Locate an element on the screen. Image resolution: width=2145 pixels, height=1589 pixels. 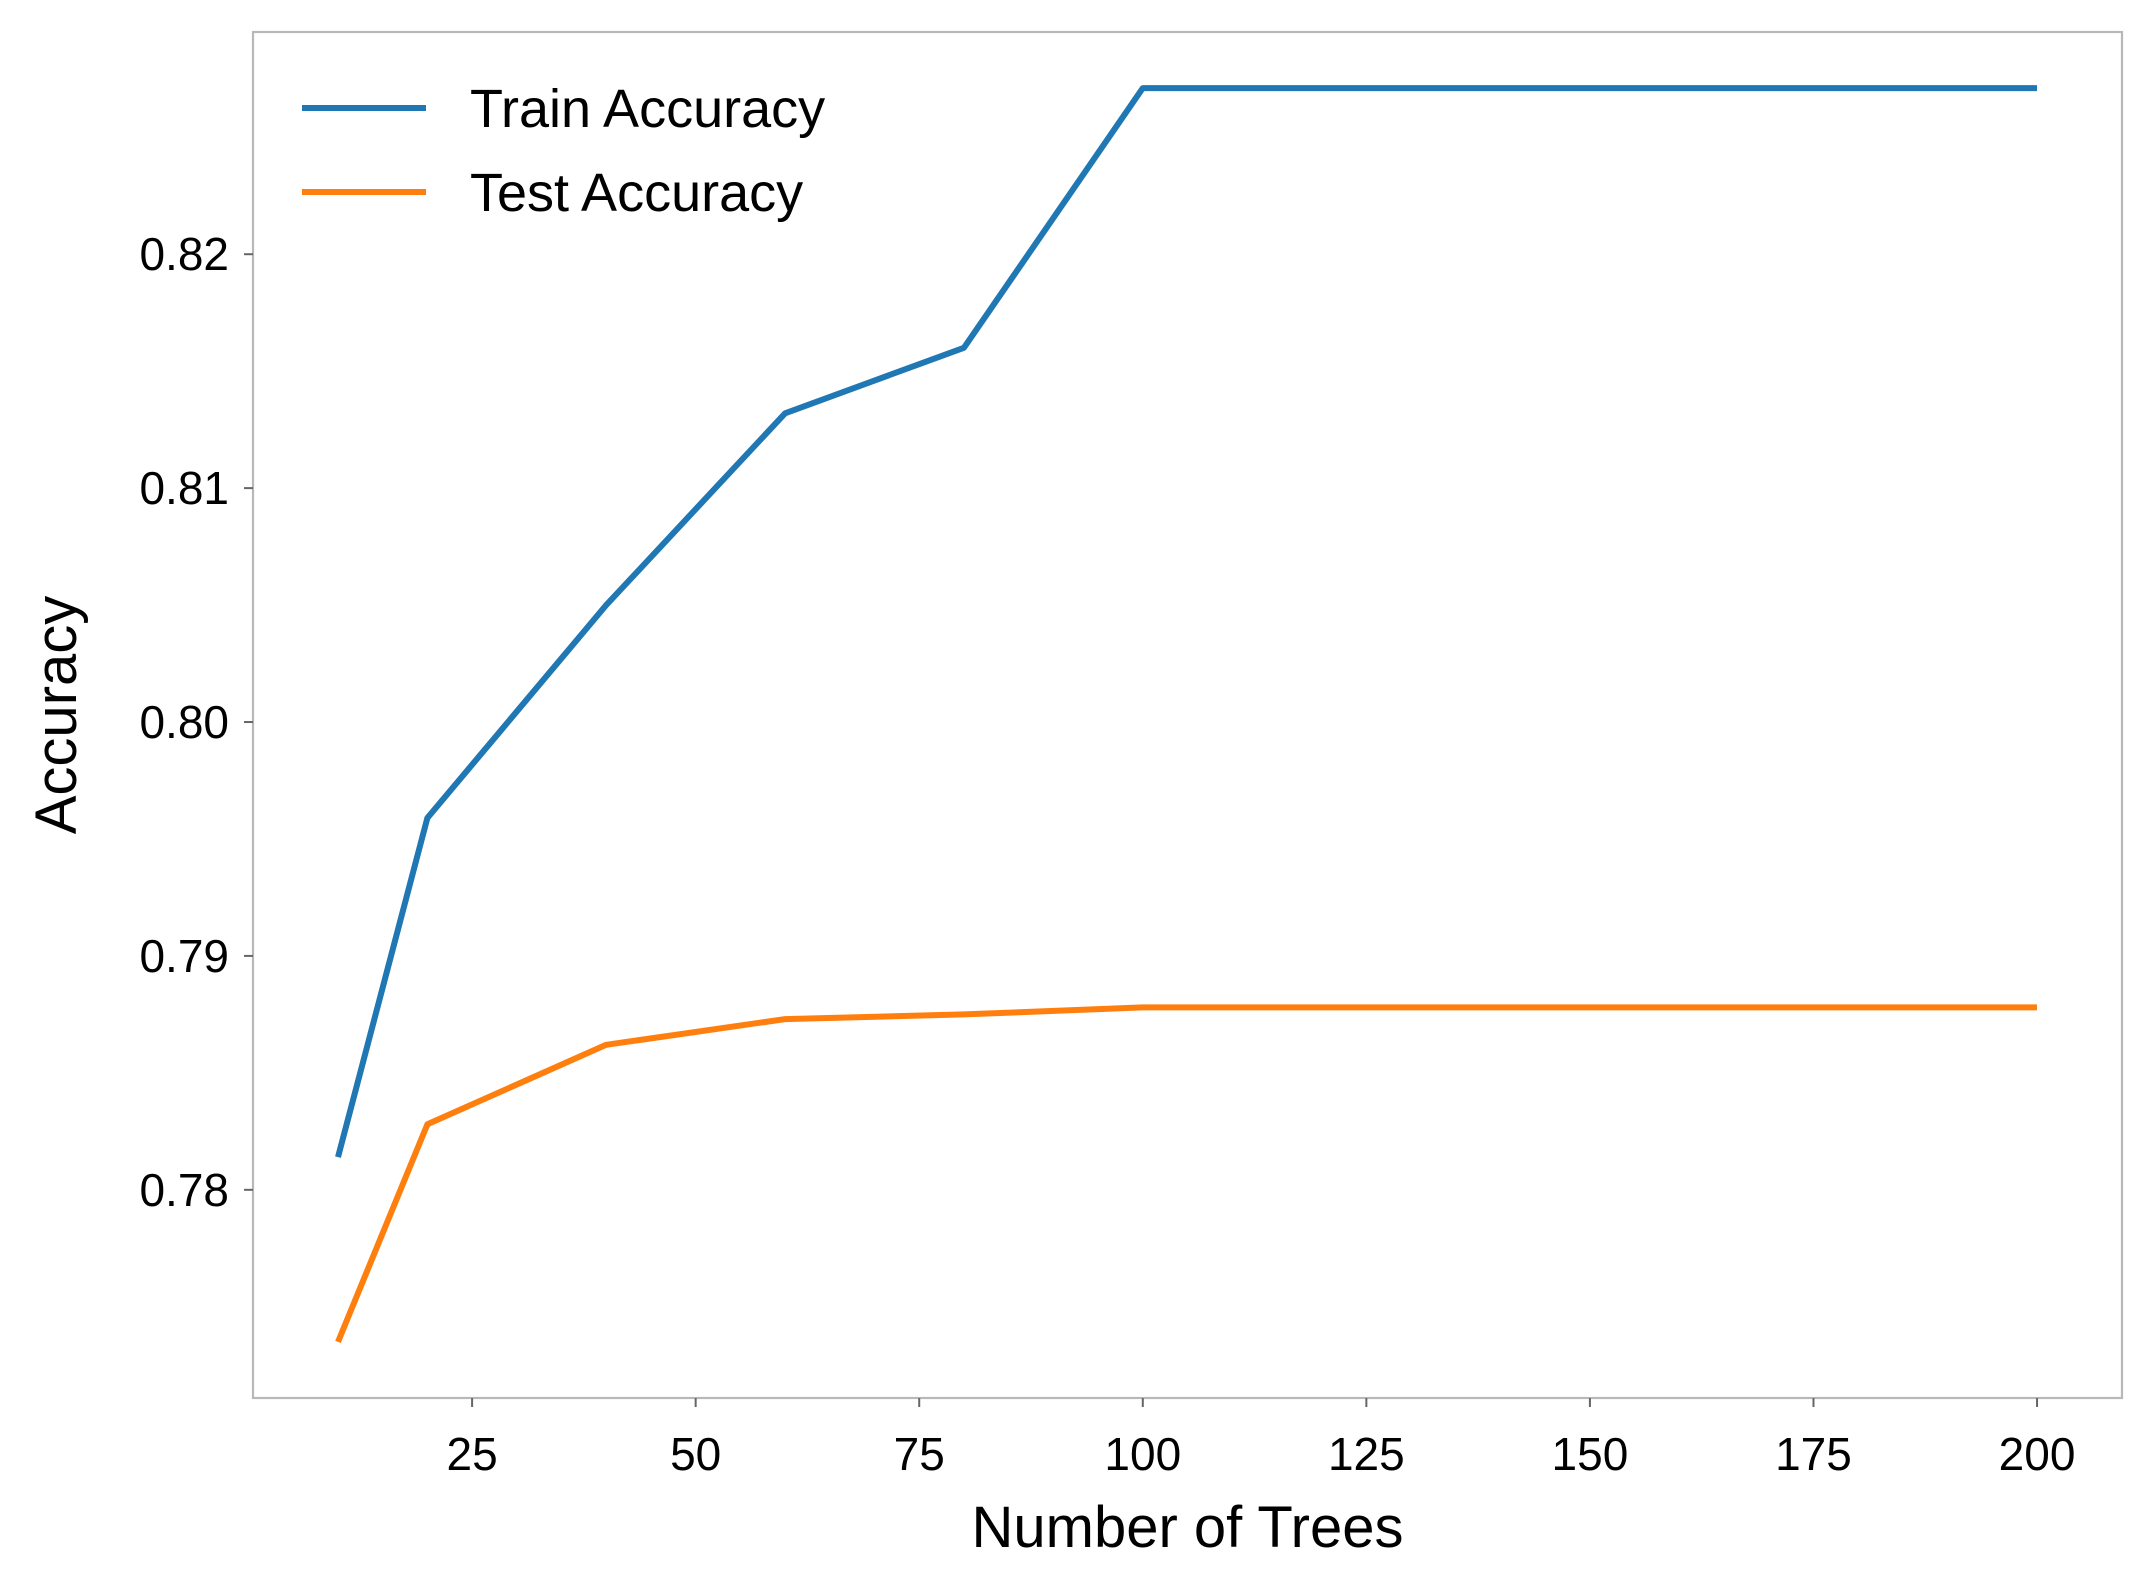
x-tick-label: 125 is located at coordinates (1366, 1454).